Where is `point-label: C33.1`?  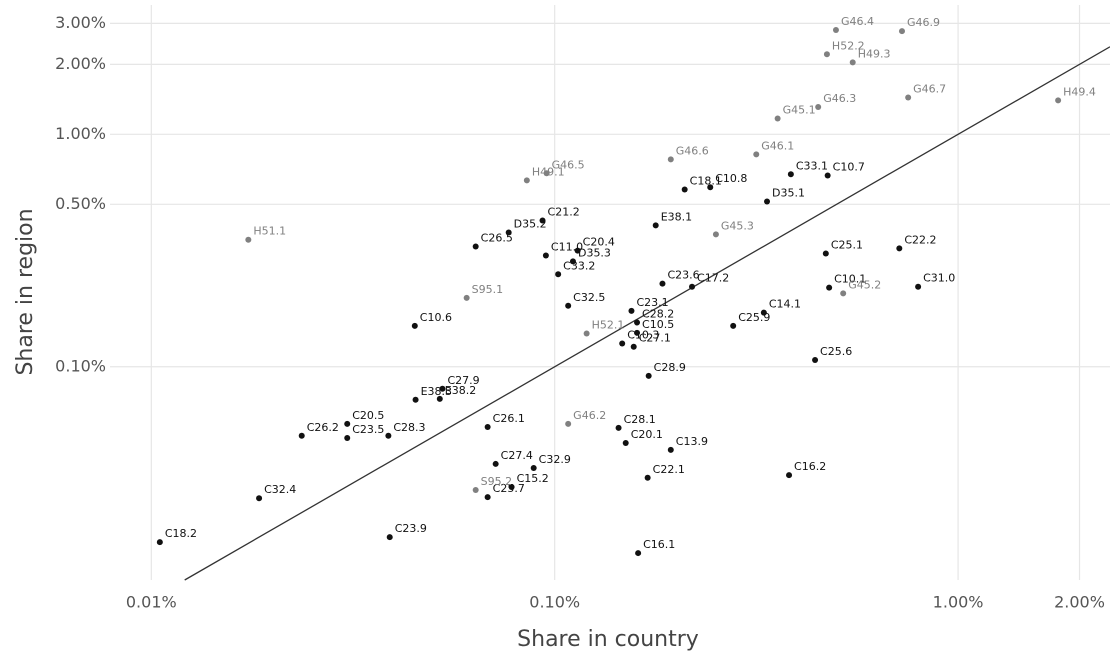 point-label: C33.1 is located at coordinates (812, 165).